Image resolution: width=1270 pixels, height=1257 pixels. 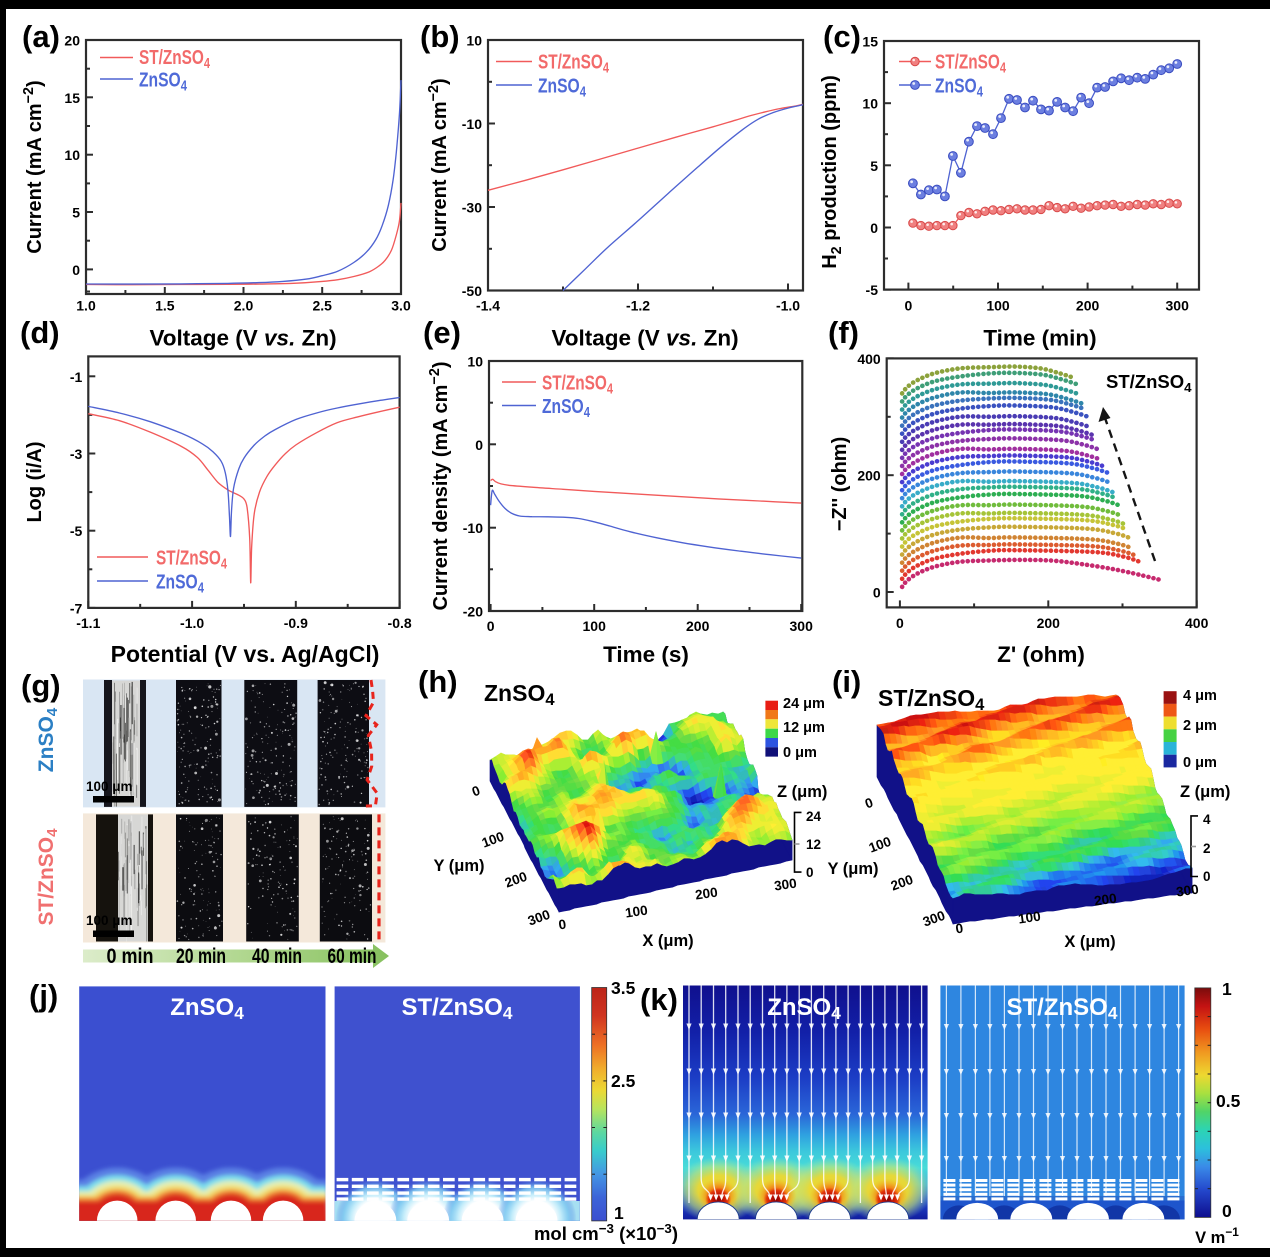 What do you see at coordinates (130, 956) in the screenshot?
I see `svg-text: 0 min` at bounding box center [130, 956].